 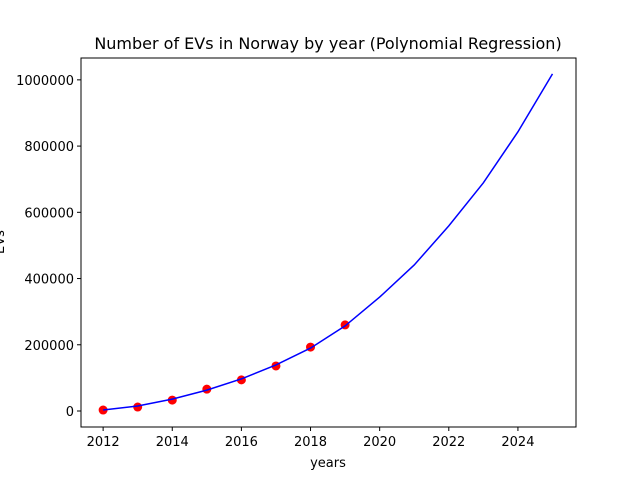 I want to click on y-tick-label: 400000, so click(x=49, y=280).